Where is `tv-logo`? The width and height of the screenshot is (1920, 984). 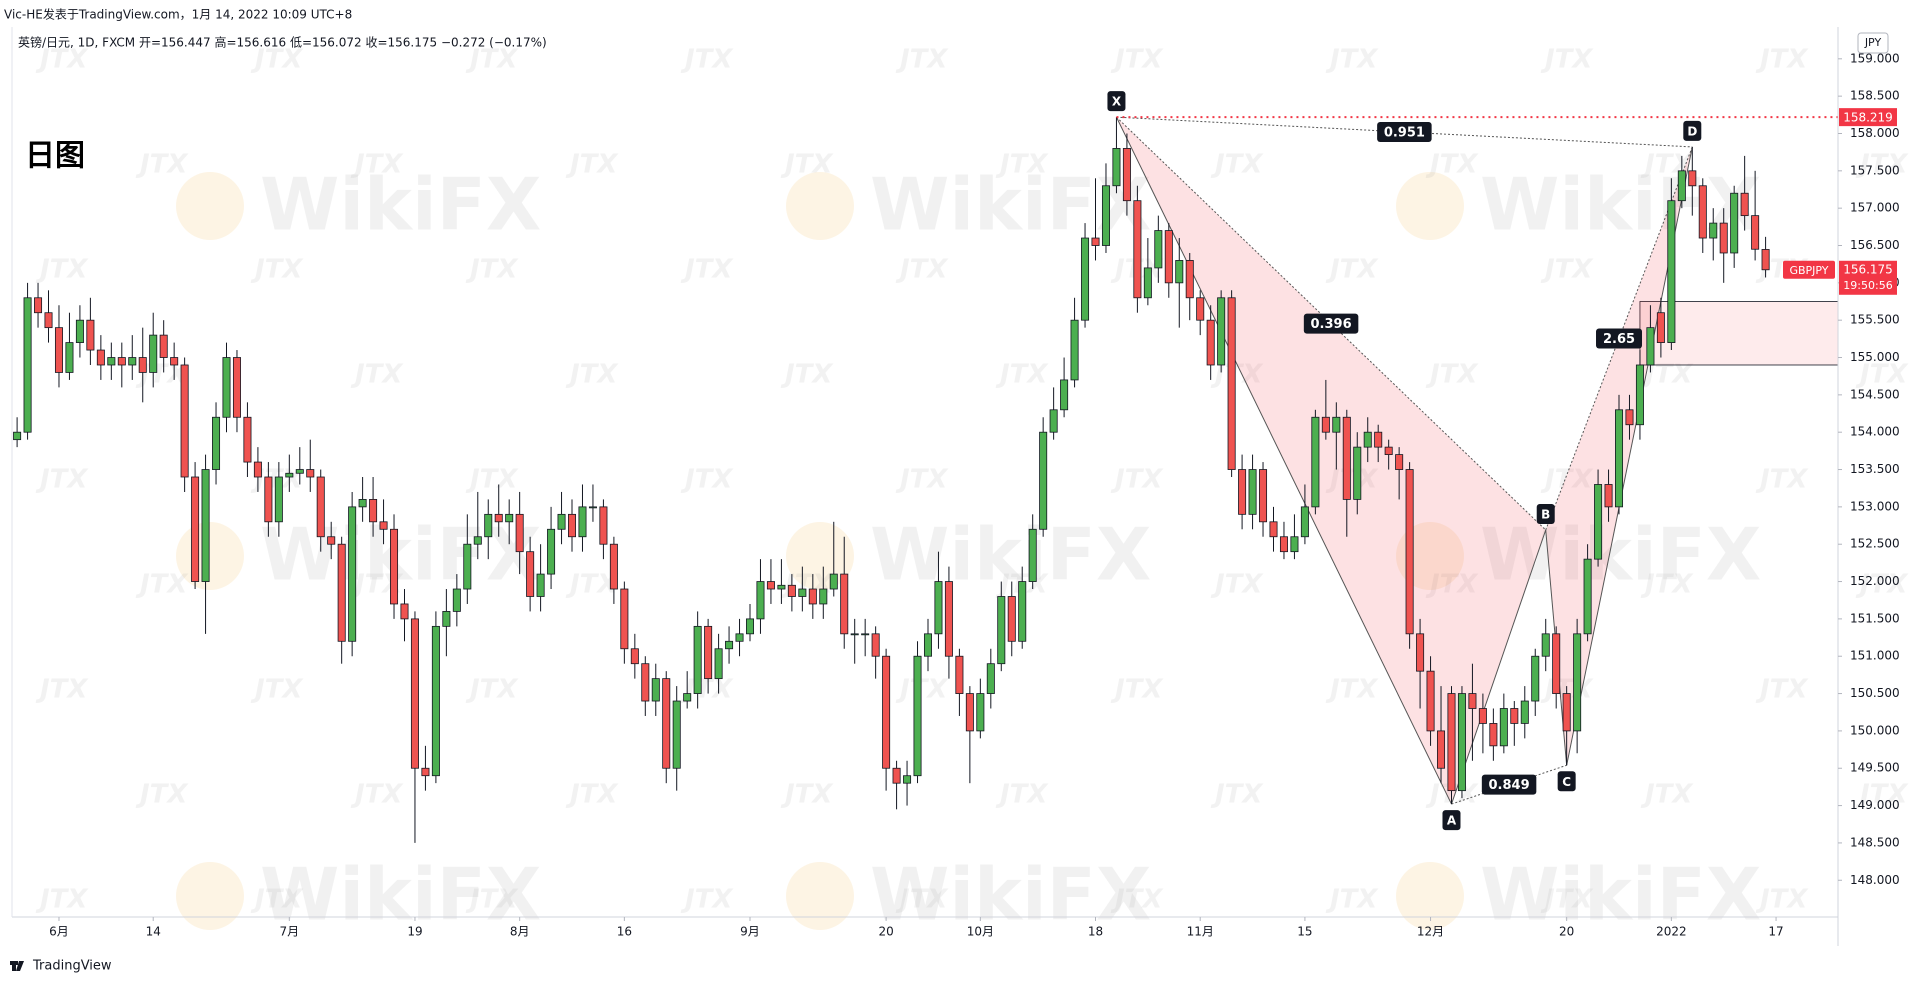
tv-logo is located at coordinates (17, 966).